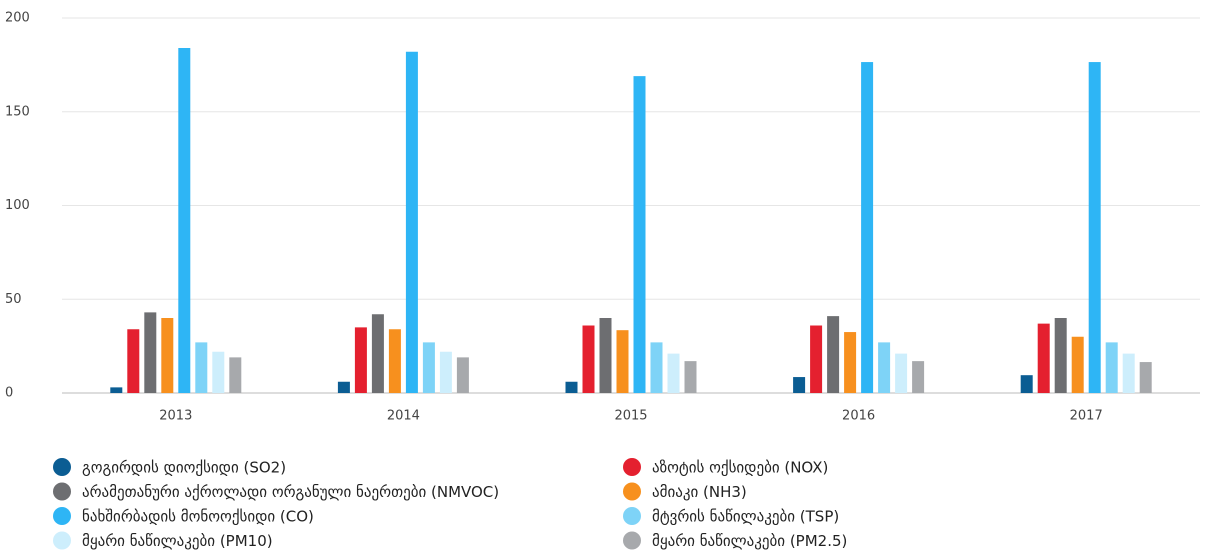  Describe the element at coordinates (17, 18) in the screenshot. I see `y-tick-label: 200` at that location.